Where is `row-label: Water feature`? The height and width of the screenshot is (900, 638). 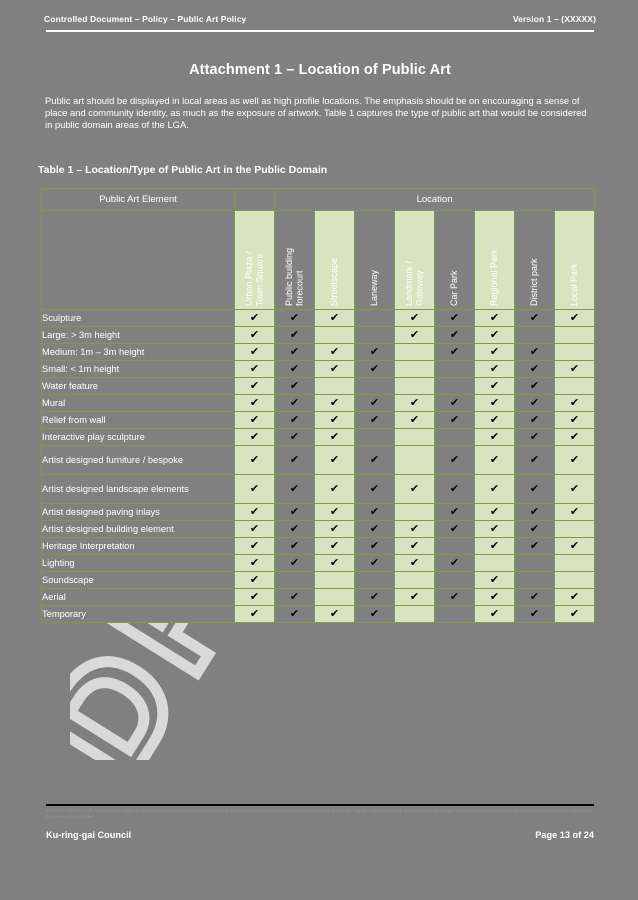
row-label: Water feature is located at coordinates (138, 386).